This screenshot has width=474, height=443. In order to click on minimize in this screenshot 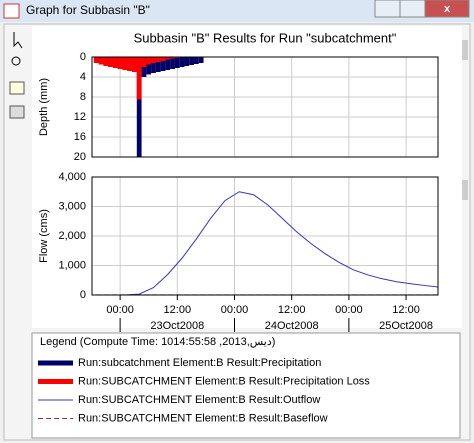, I will do `click(387, 9)`.